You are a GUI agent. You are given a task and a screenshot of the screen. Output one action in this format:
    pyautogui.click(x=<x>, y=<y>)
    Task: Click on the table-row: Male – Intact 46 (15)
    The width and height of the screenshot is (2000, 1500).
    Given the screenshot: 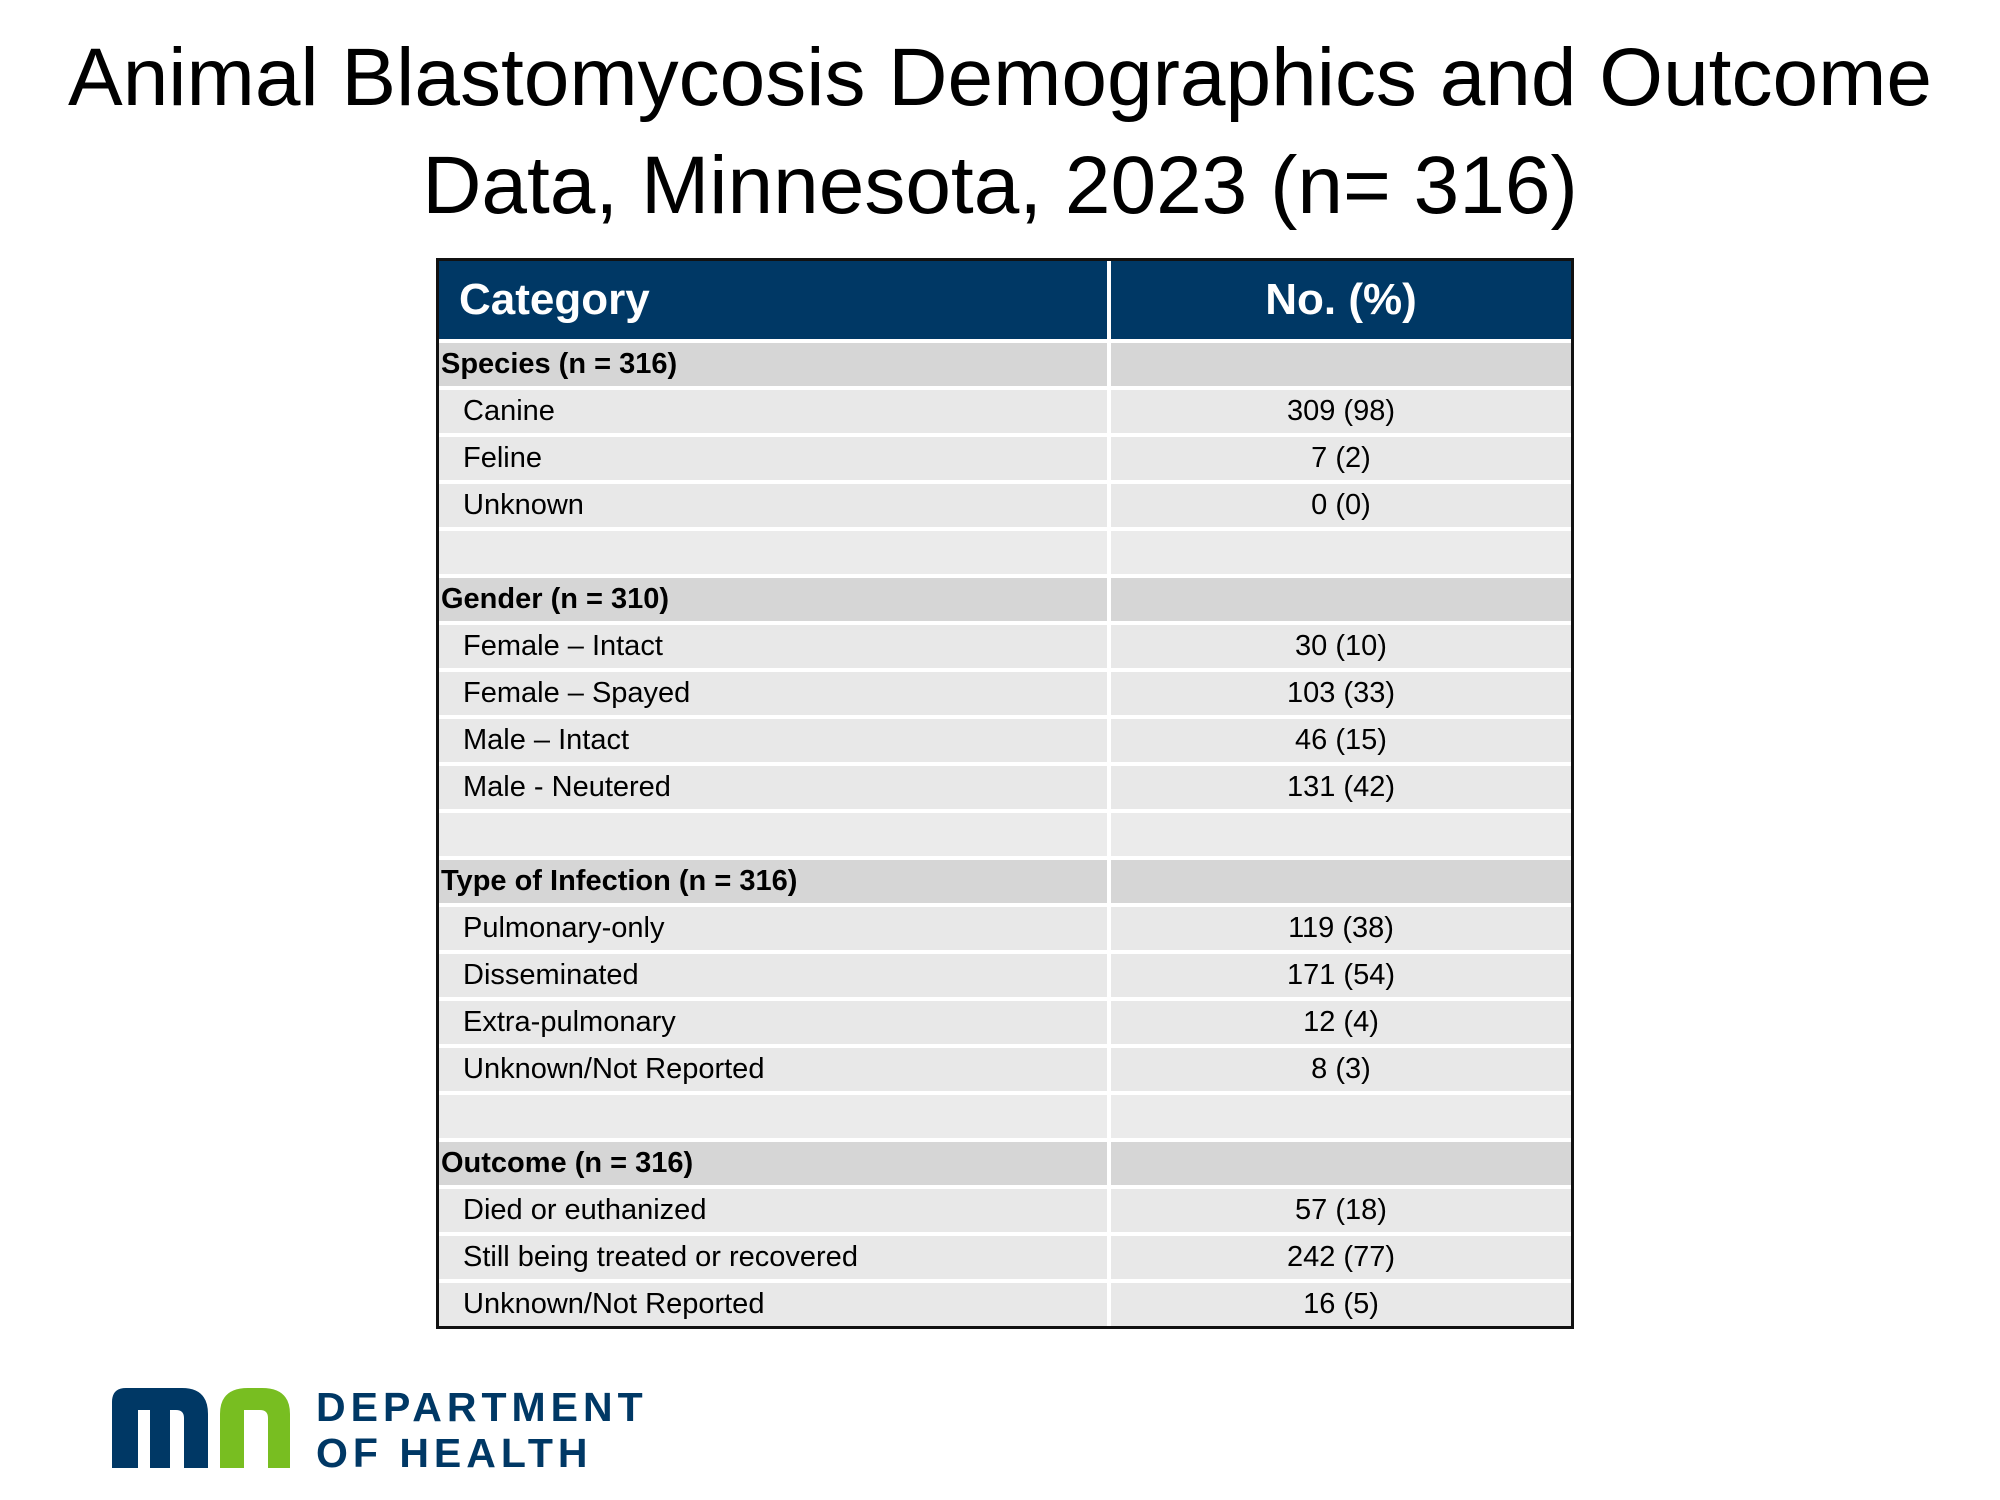 What is the action you would take?
    pyautogui.click(x=1005, y=741)
    